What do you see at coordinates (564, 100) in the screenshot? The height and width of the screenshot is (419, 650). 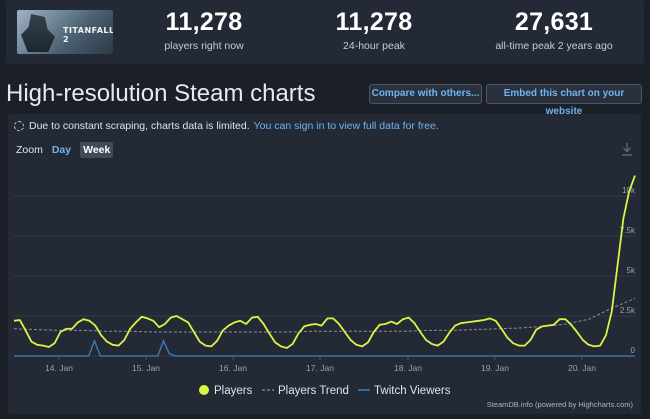 I see `embed-chart-button: Embed this chart on your website` at bounding box center [564, 100].